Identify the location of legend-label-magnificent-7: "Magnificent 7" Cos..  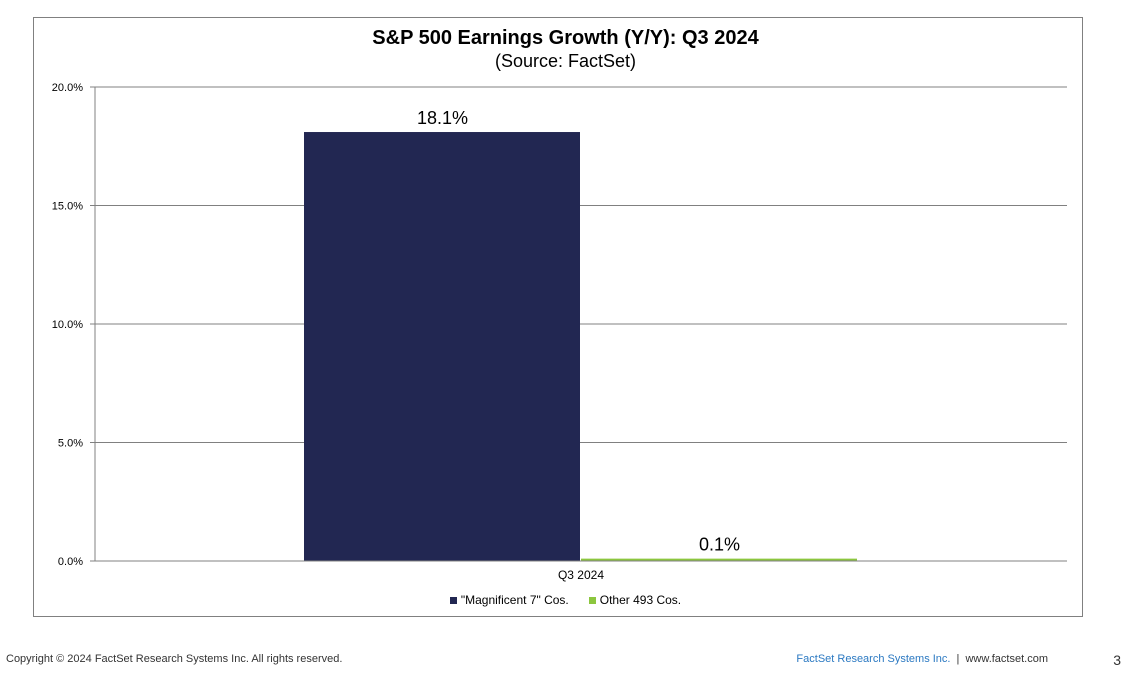
(514, 600).